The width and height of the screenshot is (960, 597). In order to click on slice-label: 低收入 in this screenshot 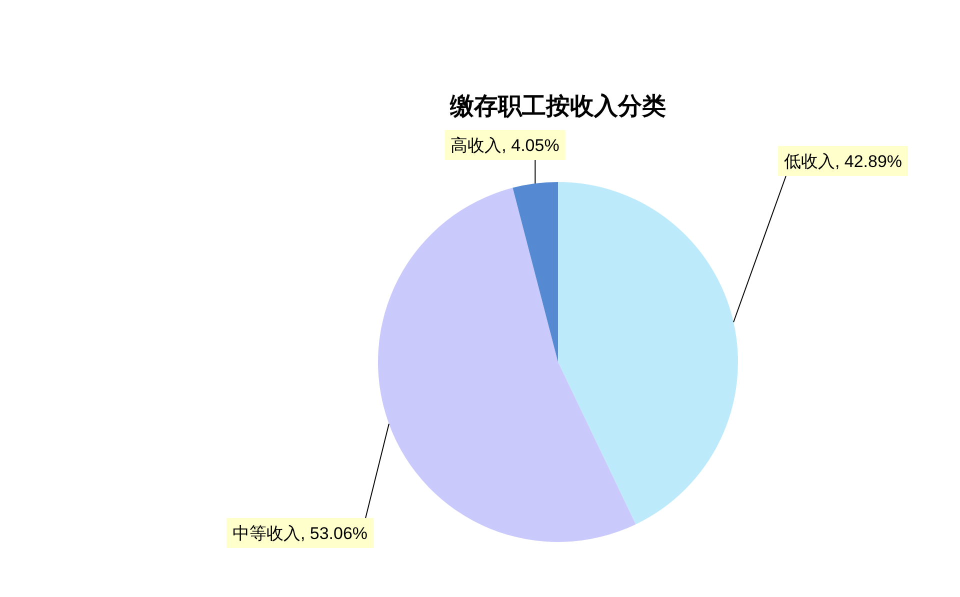, I will do `click(809, 161)`.